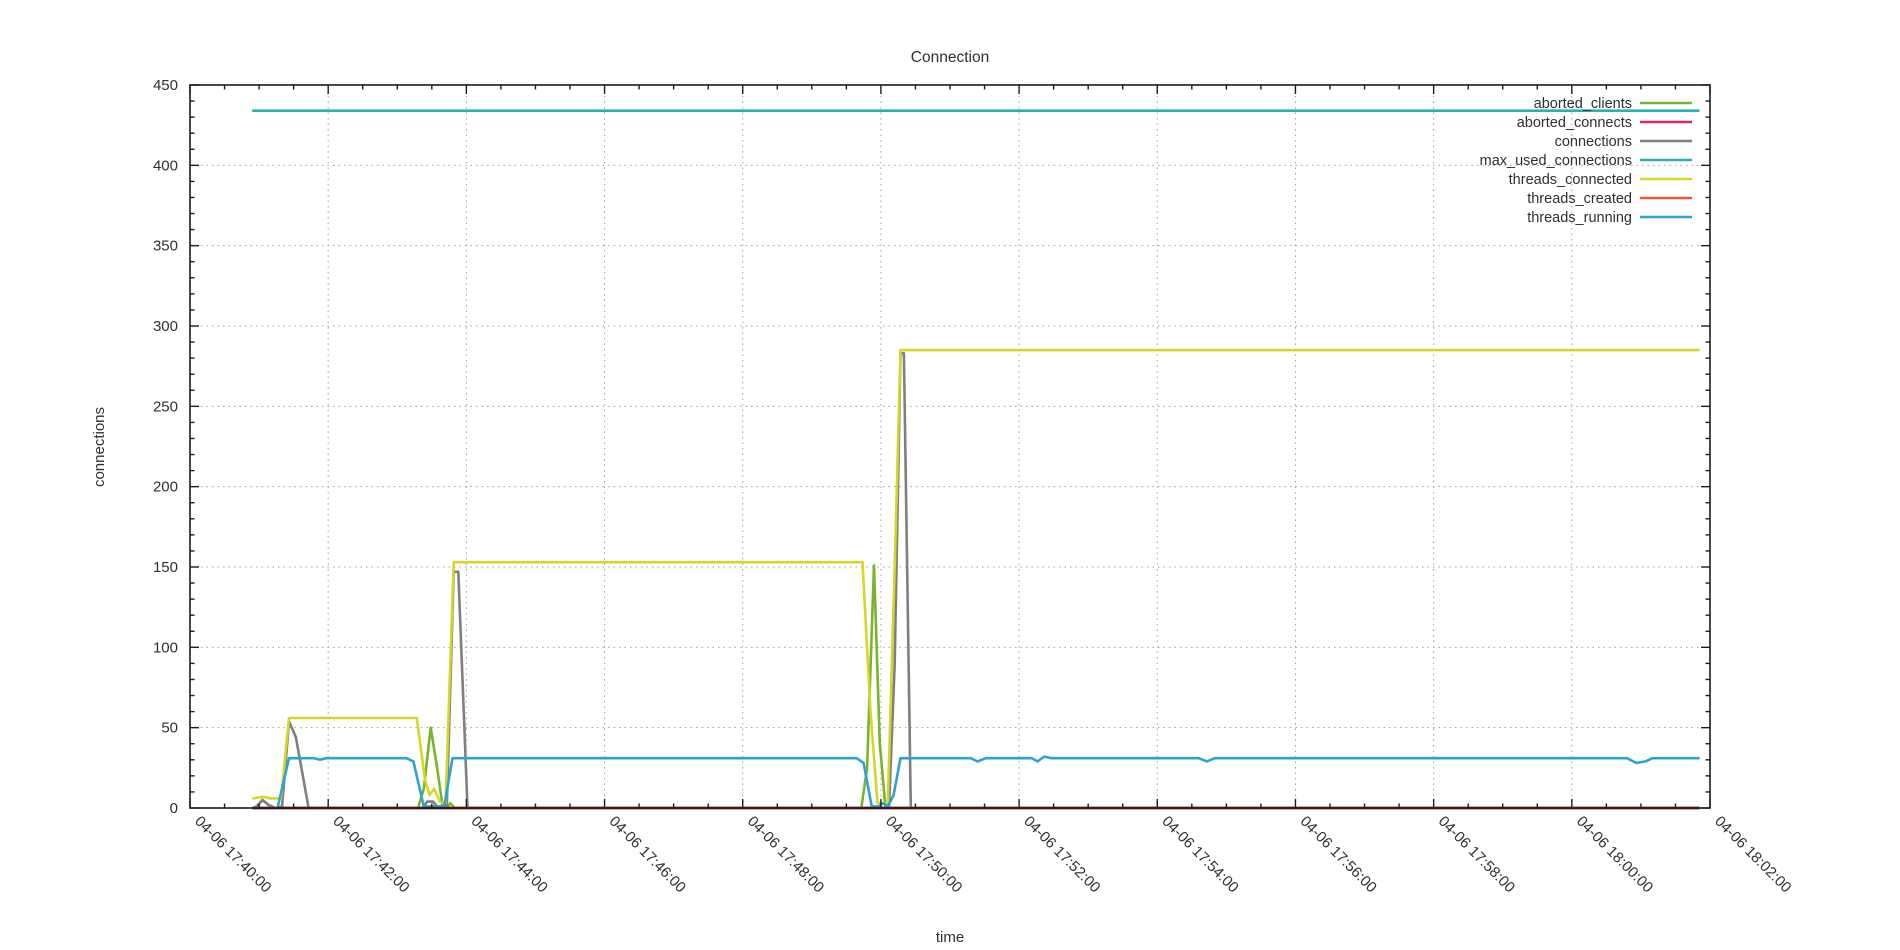 The image size is (1900, 950). I want to click on legend-item-aborted_clients: aborted_clients, so click(1613, 104).